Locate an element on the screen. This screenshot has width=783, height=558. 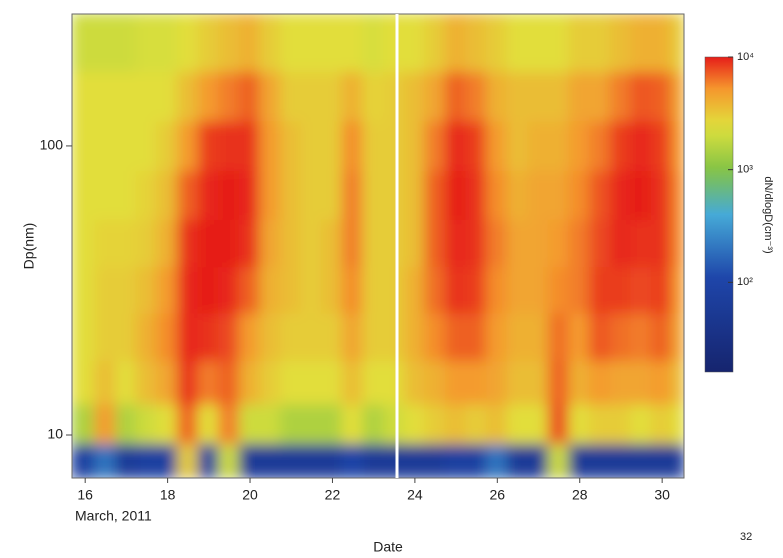
colorbar is located at coordinates (719, 214).